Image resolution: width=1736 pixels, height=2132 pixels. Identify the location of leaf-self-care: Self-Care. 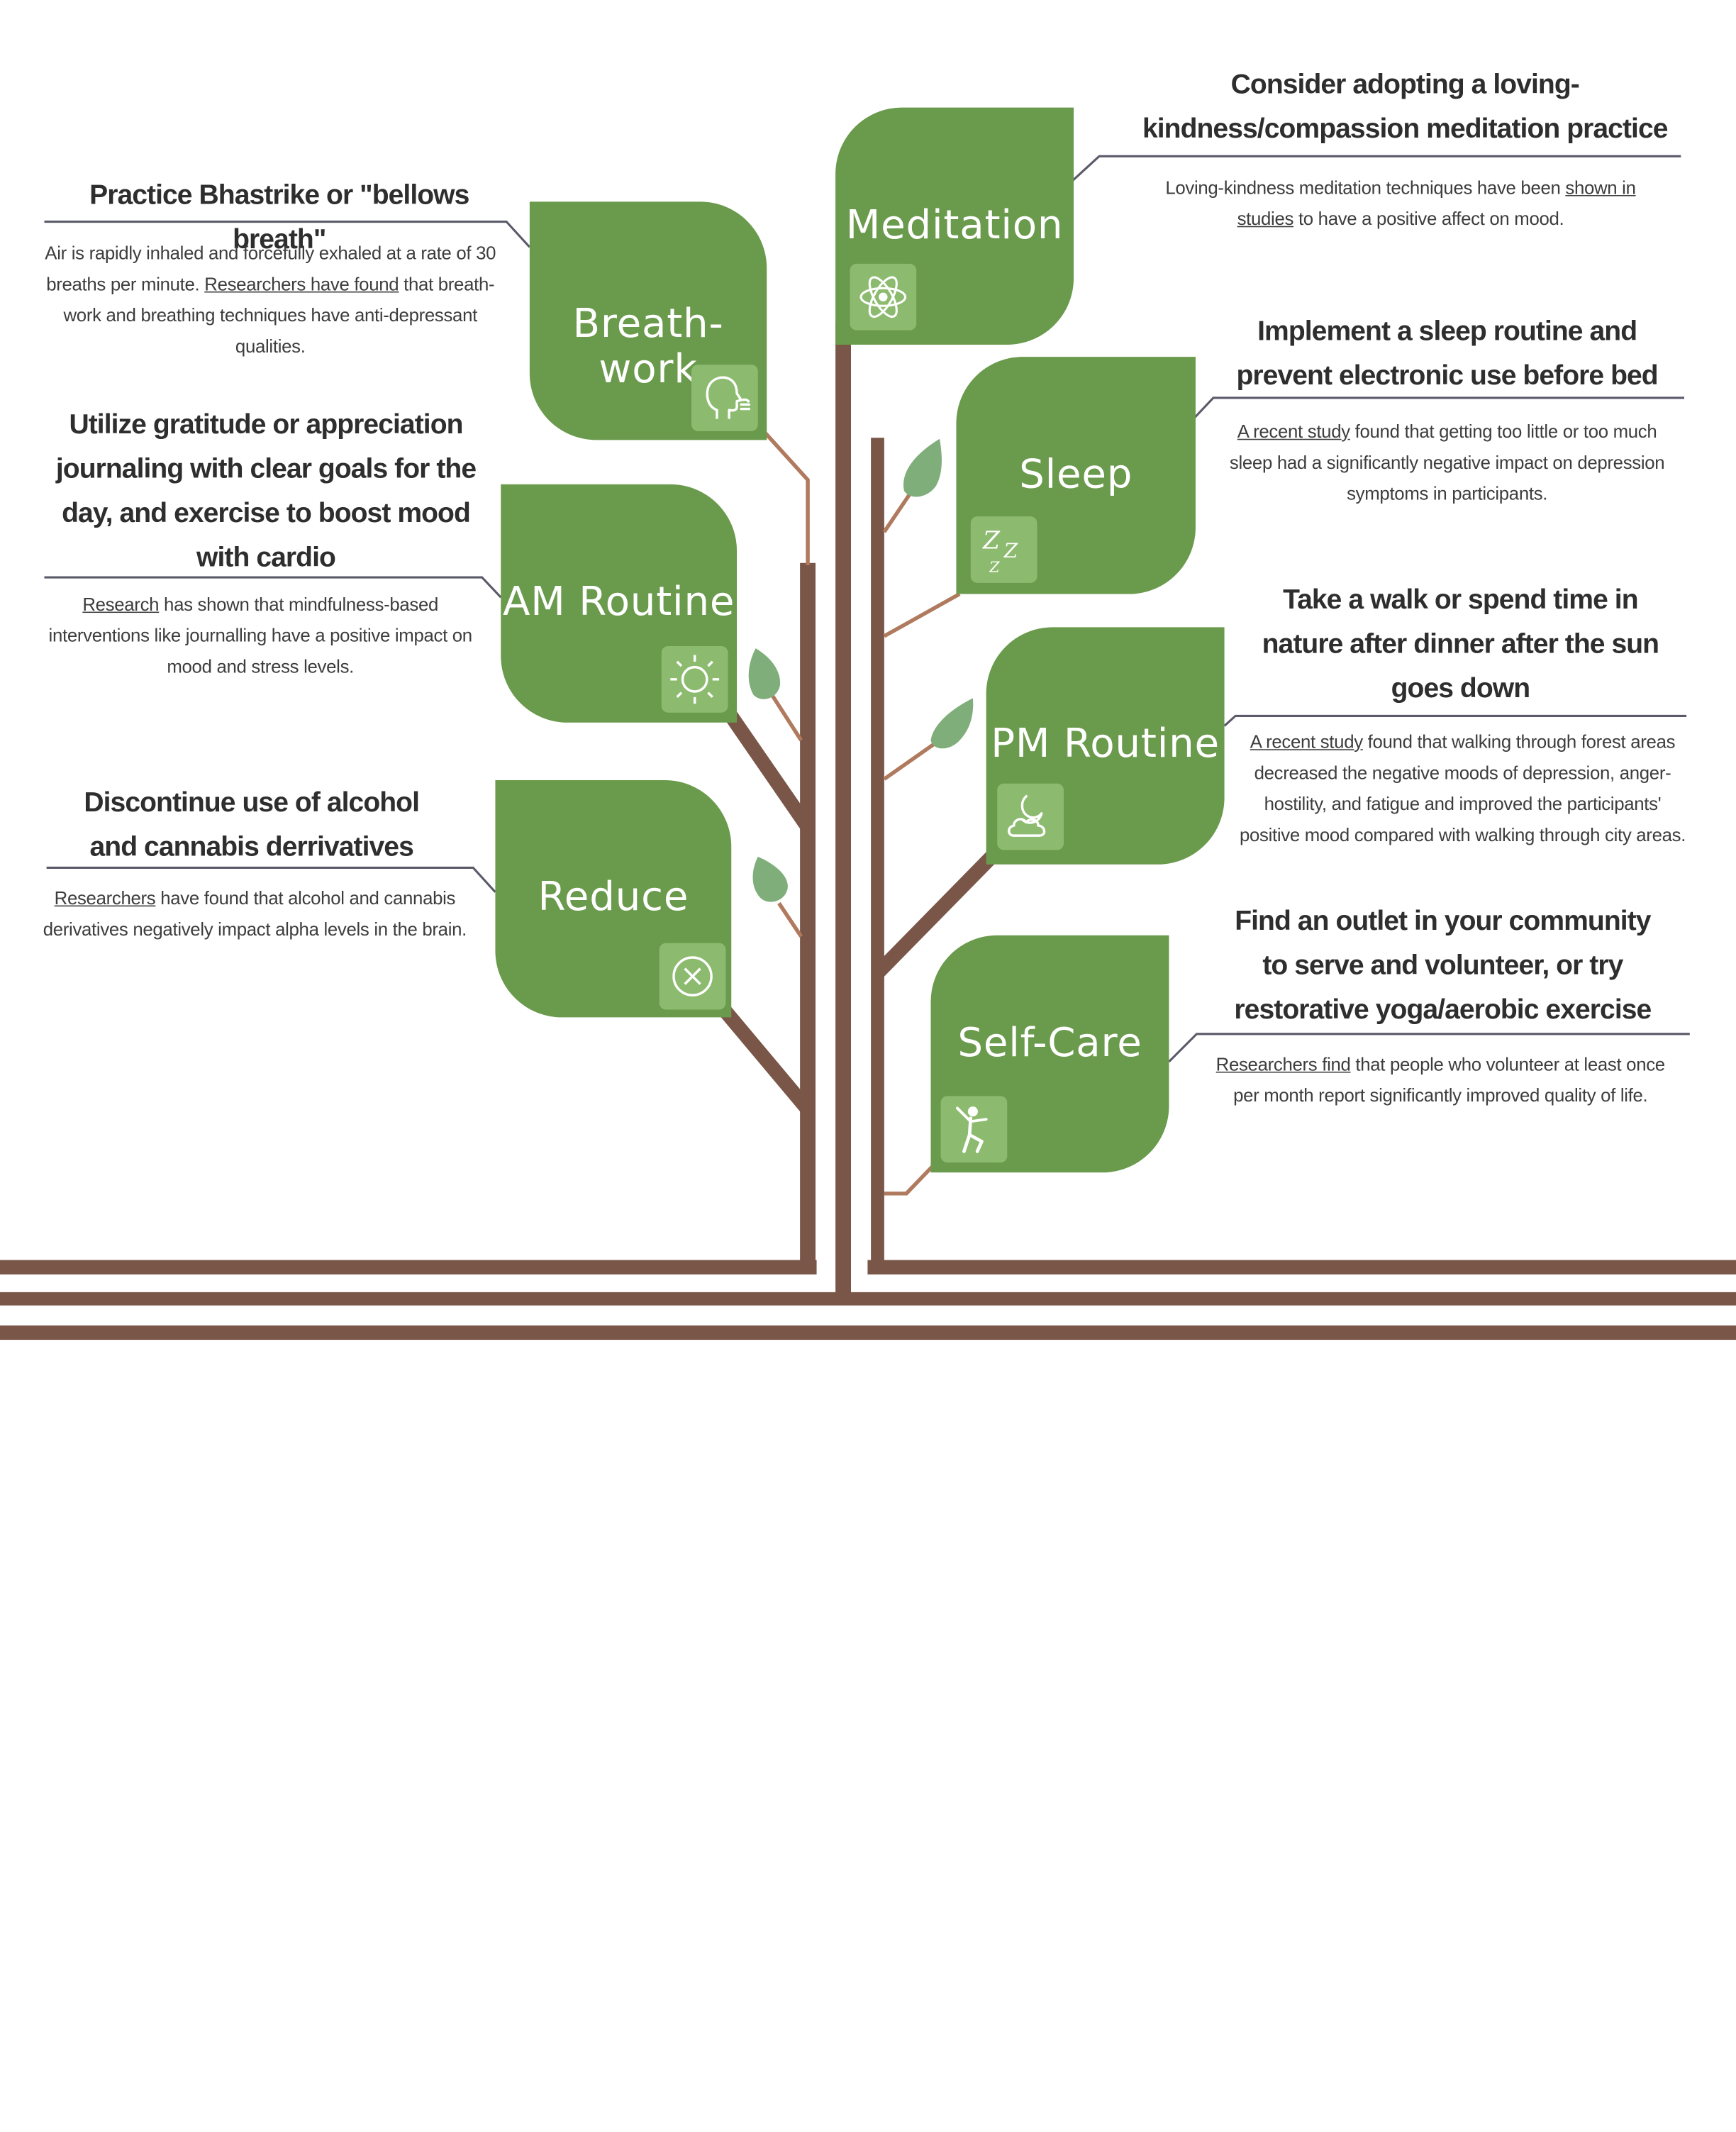
(1049, 1054).